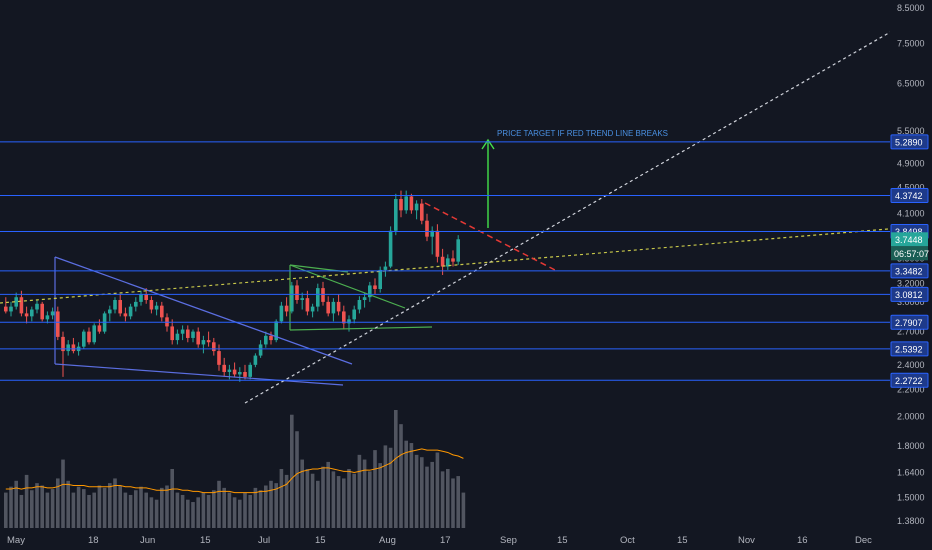 This screenshot has height=550, width=932. What do you see at coordinates (361, 328) in the screenshot?
I see `triangle-lower-line` at bounding box center [361, 328].